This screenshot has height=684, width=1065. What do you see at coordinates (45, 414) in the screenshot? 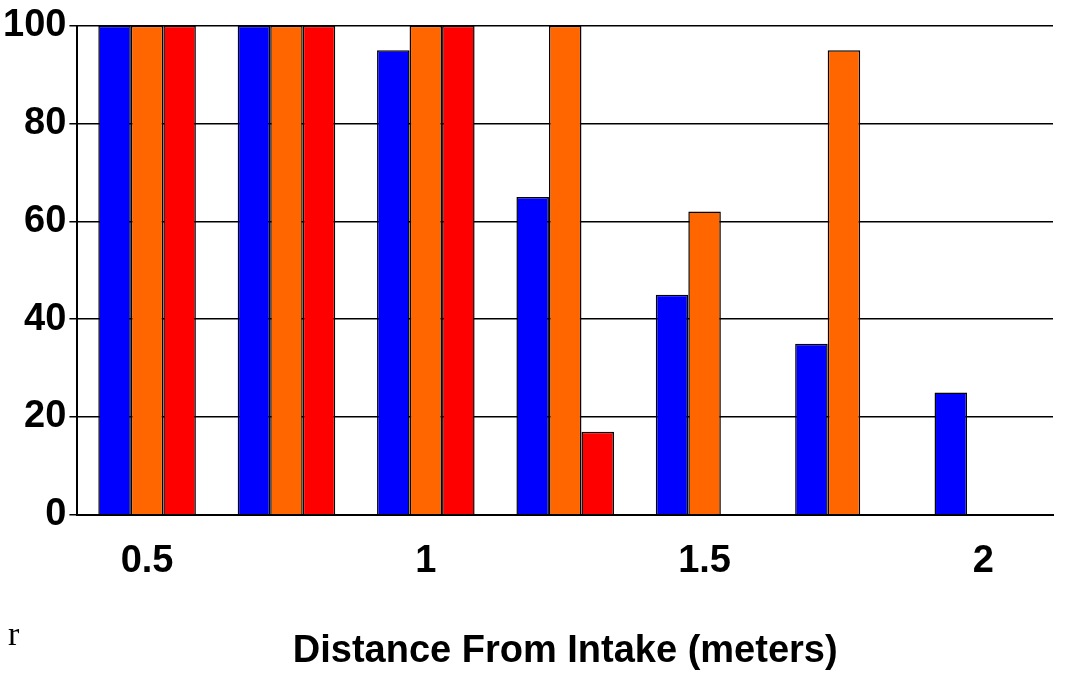
I see `y-tick-label: 20` at bounding box center [45, 414].